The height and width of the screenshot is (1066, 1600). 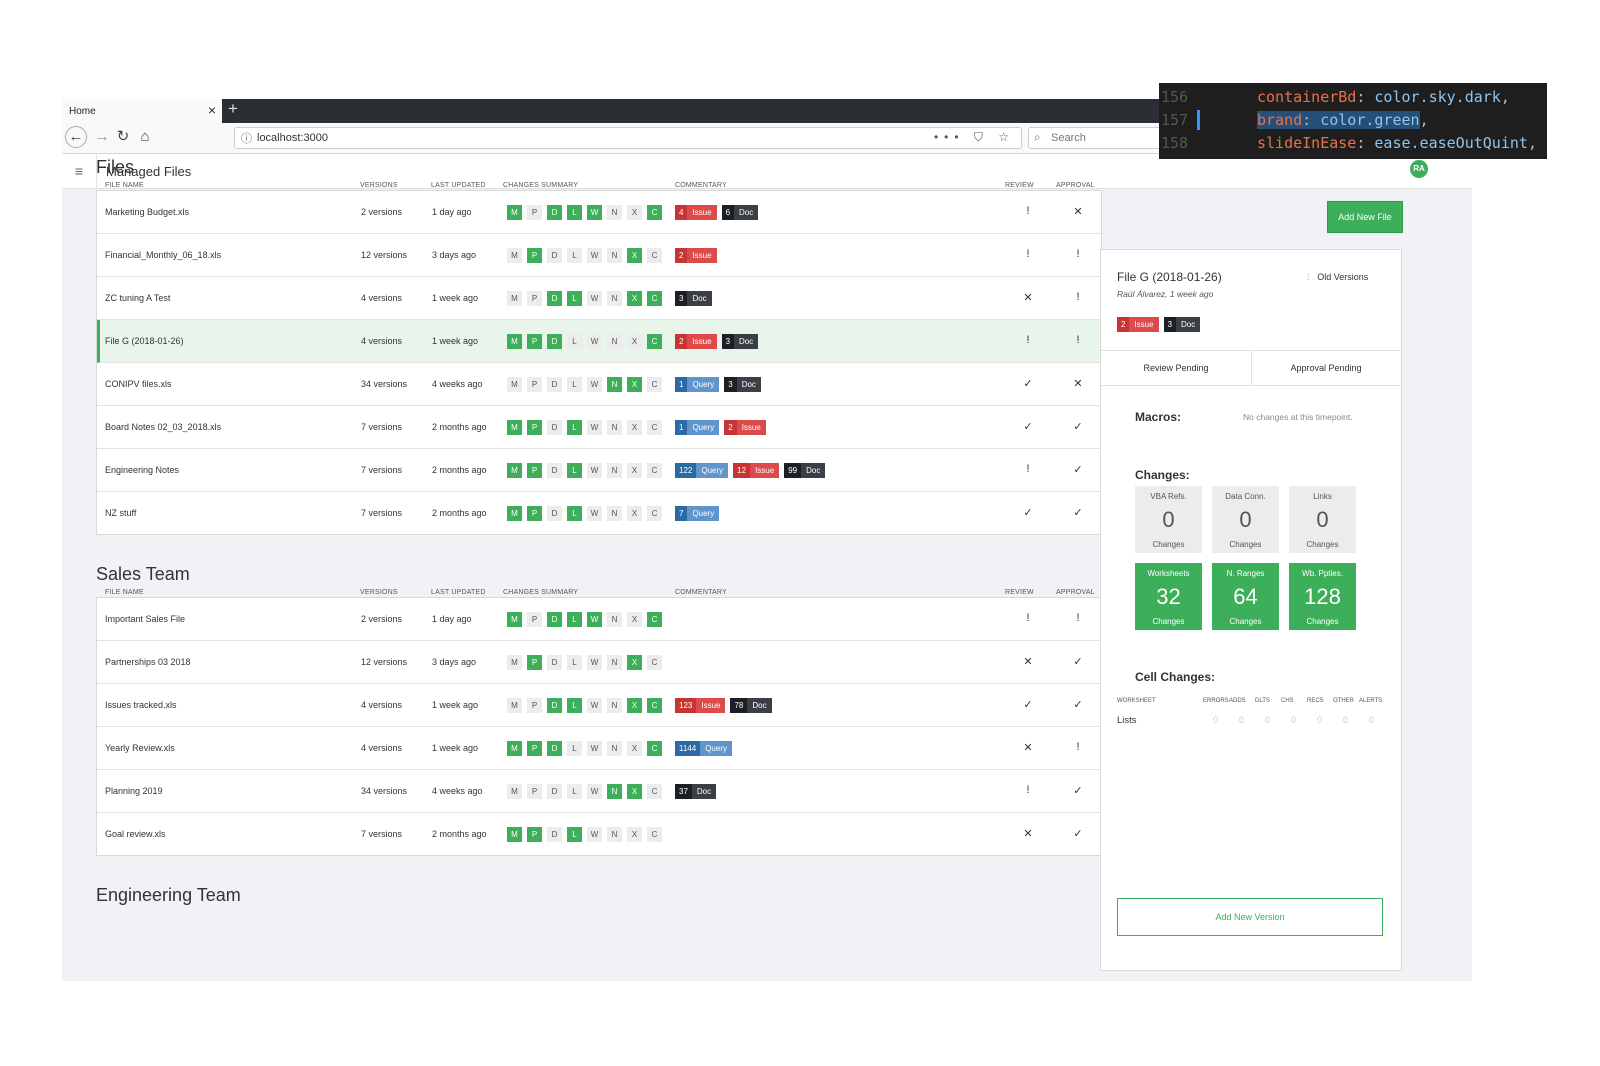 I want to click on file-name: Marketing Budget.xls, so click(x=147, y=212).